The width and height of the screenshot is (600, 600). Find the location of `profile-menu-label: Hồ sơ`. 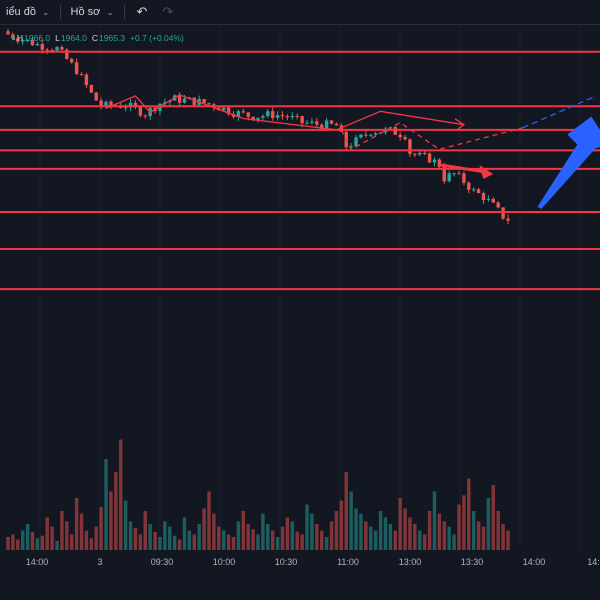

profile-menu-label: Hồ sơ is located at coordinates (85, 12).